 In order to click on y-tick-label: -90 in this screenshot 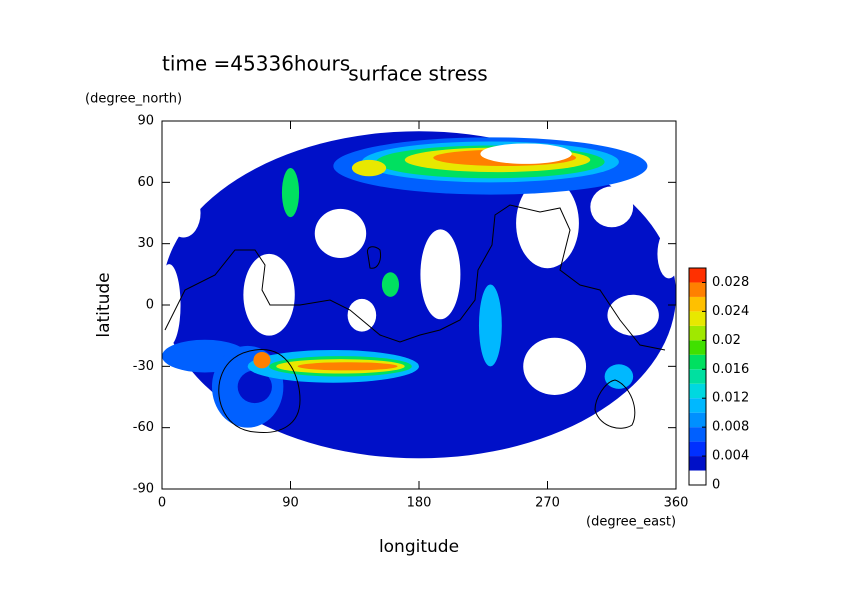, I will do `click(143, 489)`.